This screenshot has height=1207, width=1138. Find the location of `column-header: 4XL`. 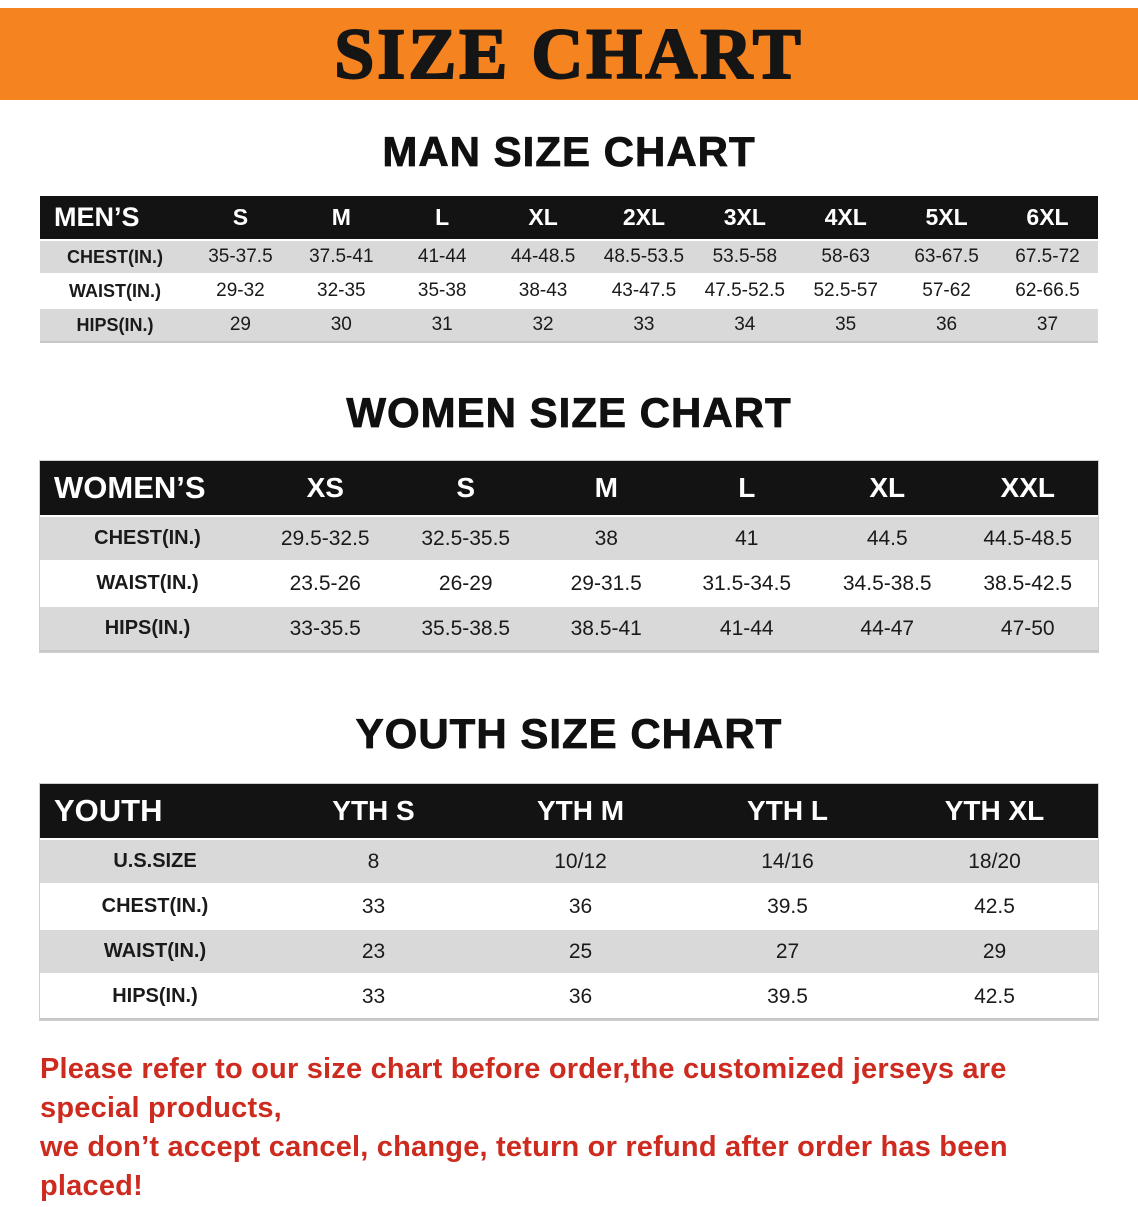

column-header: 4XL is located at coordinates (845, 217).